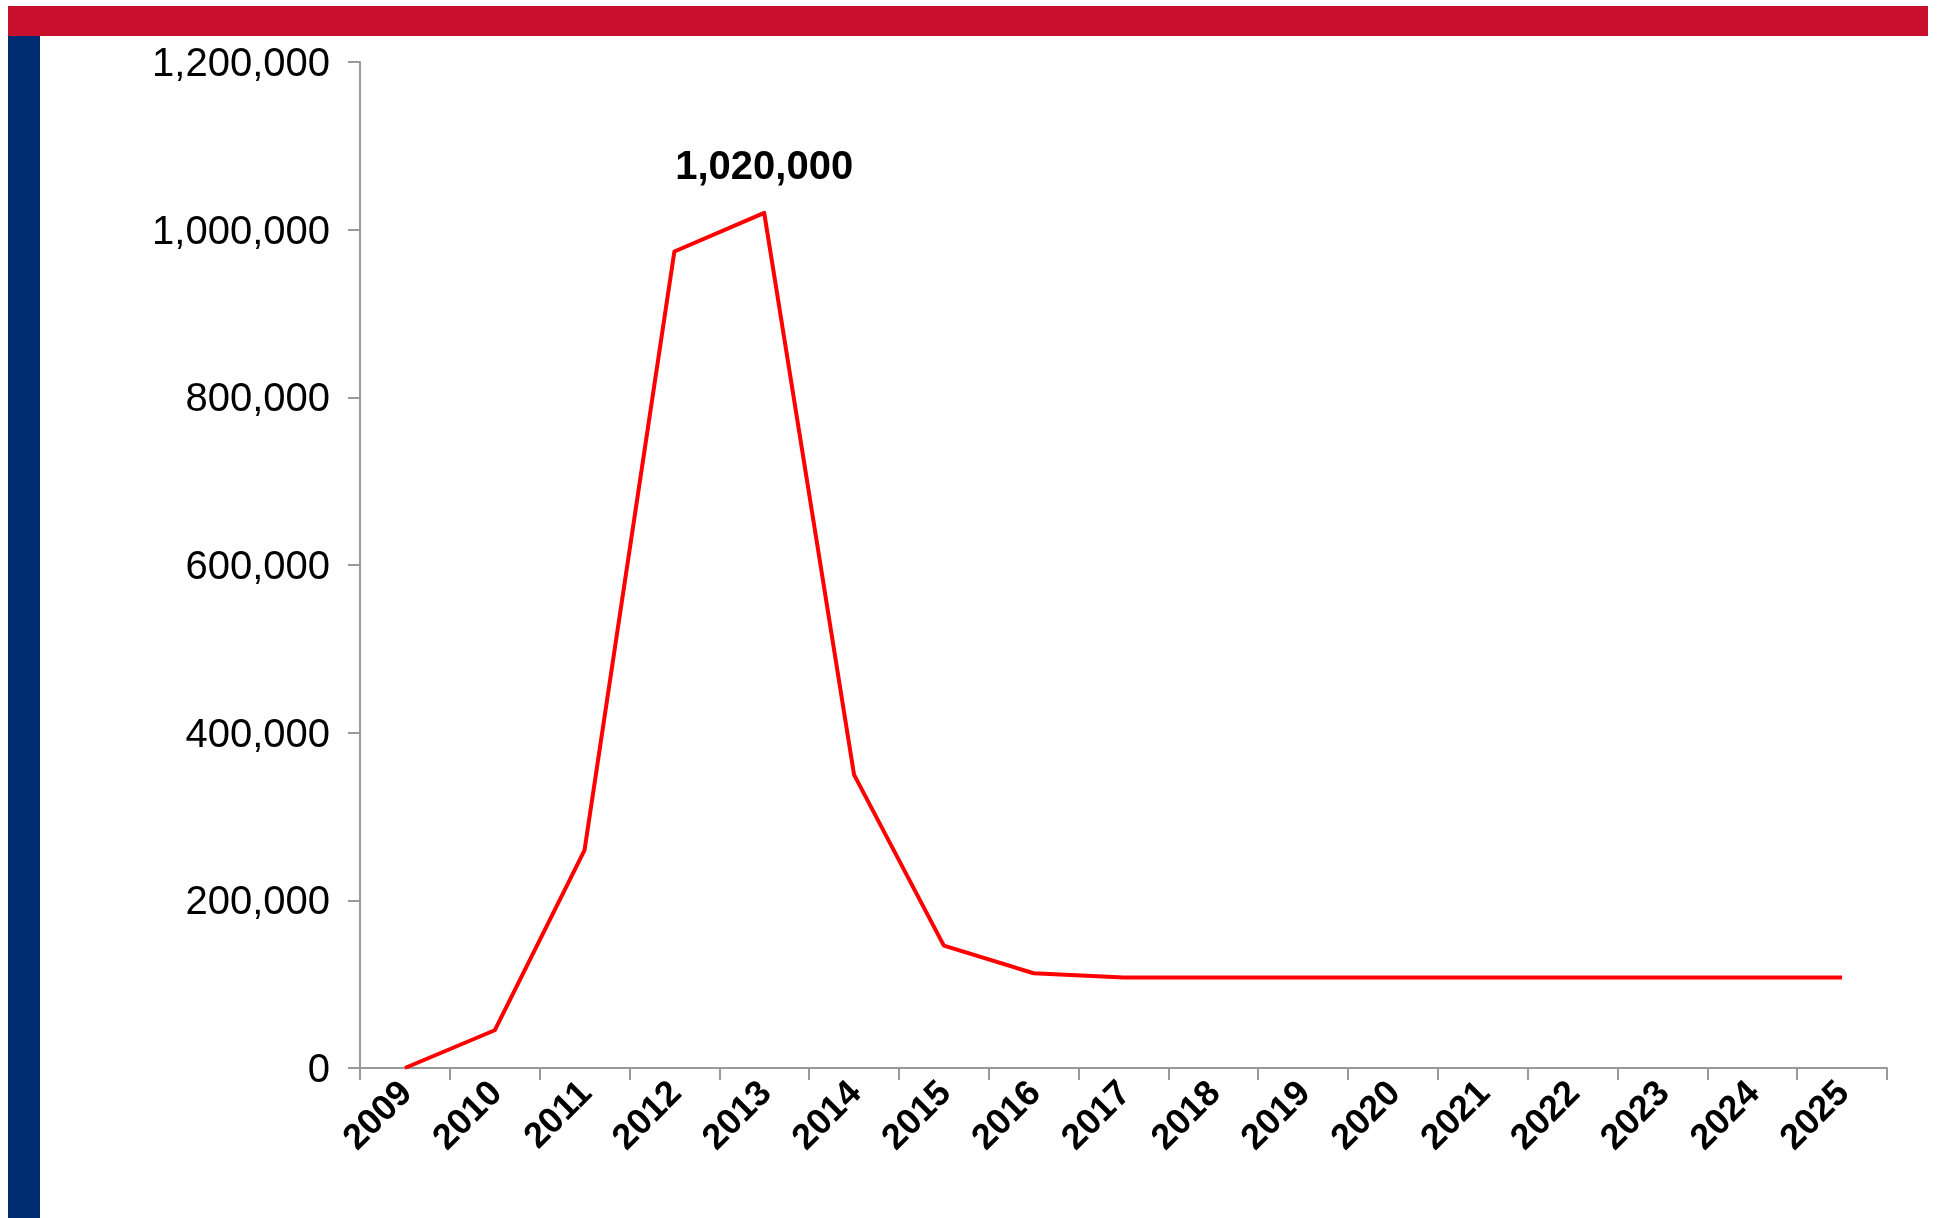 The image size is (1937, 1218). I want to click on y-tick-label: 200,000, so click(257, 900).